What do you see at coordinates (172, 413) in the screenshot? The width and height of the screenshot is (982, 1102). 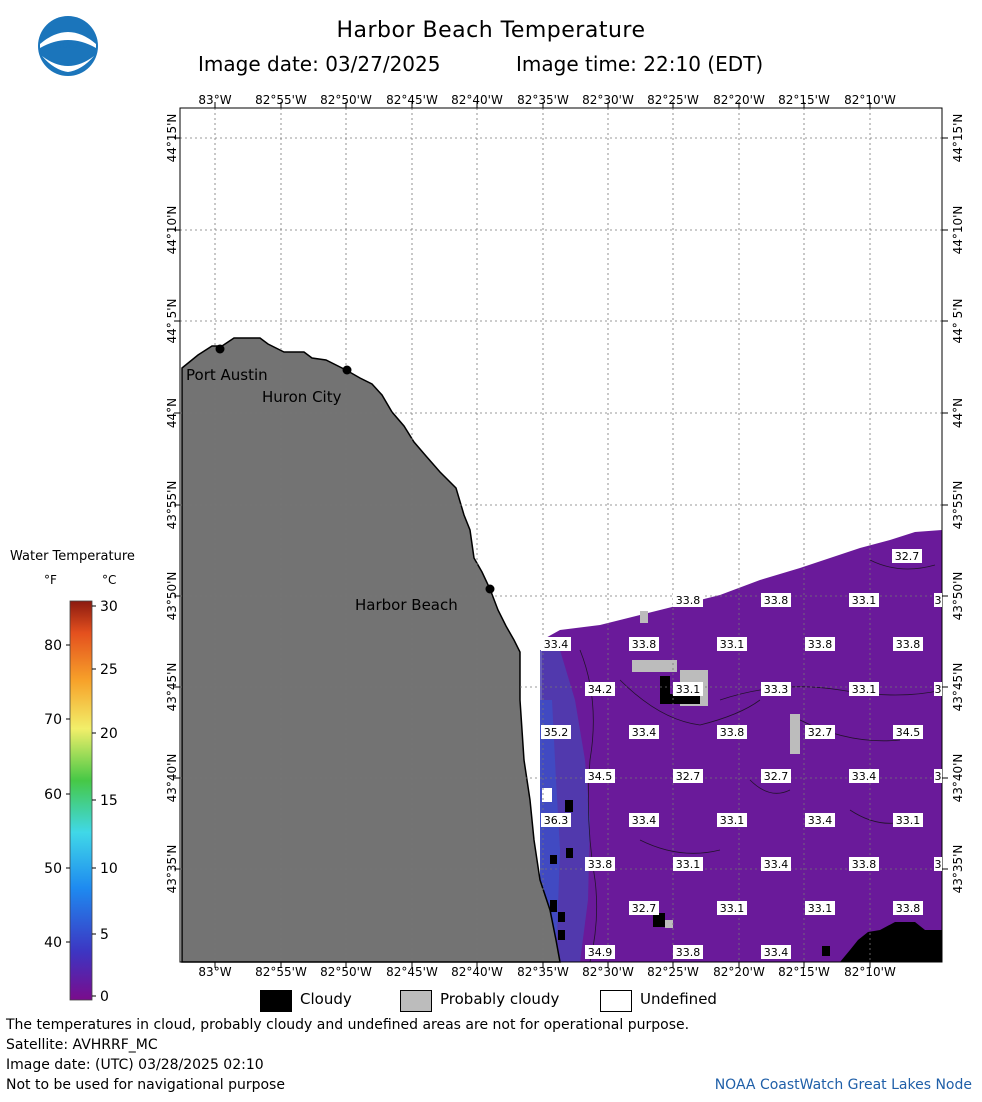 I see `latitude-label: 44°N` at bounding box center [172, 413].